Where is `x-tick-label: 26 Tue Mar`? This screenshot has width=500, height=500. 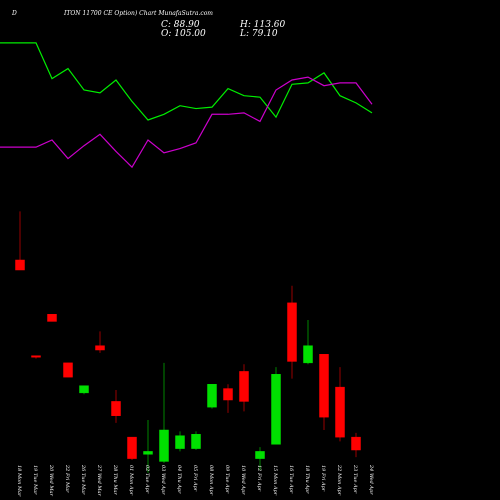
x-tick-label: 26 Tue Mar is located at coordinates (83, 479).